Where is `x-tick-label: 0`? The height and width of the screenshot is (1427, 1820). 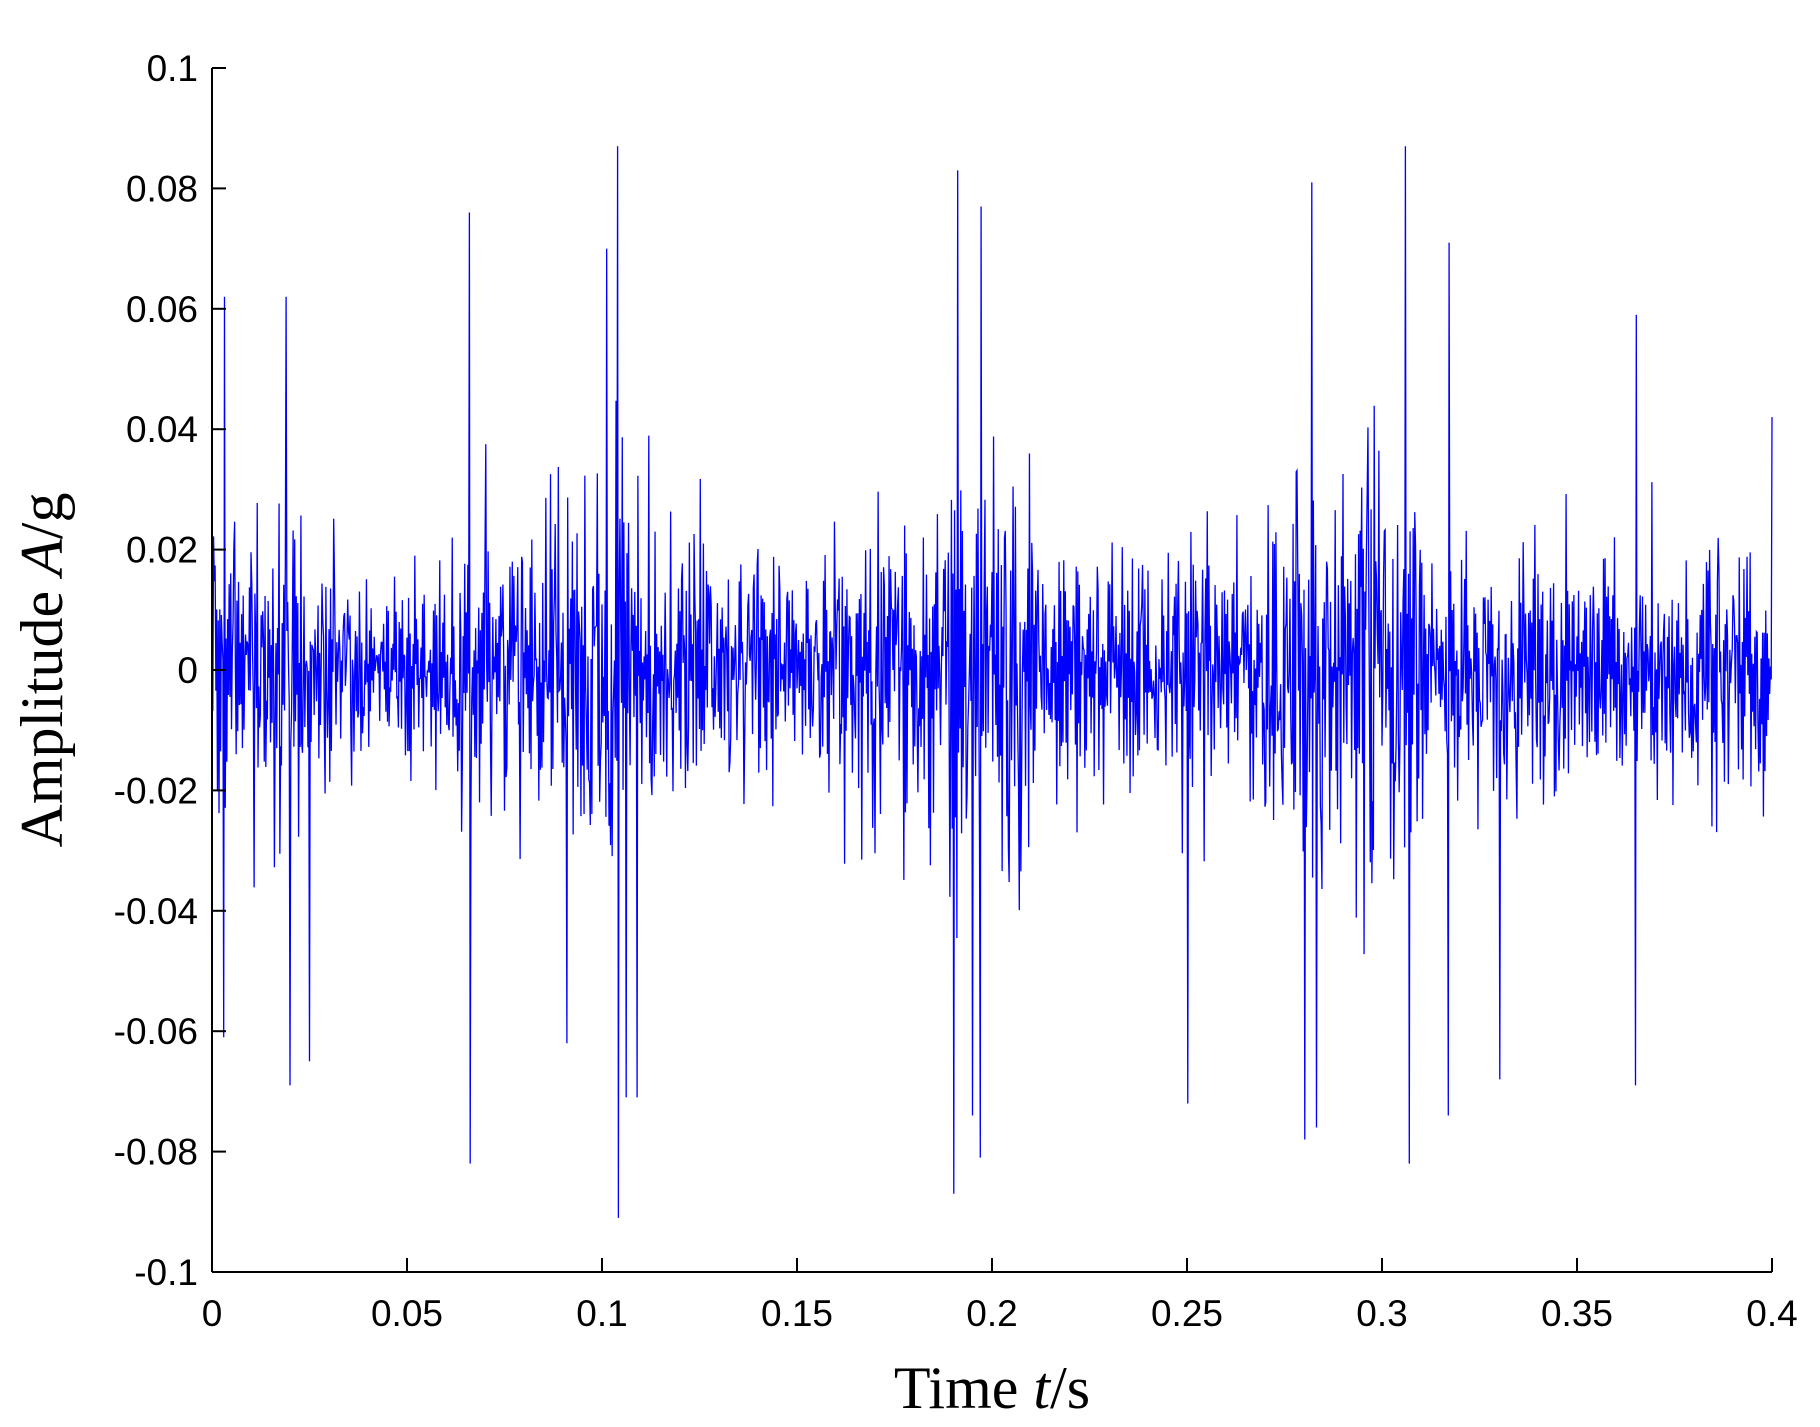 x-tick-label: 0 is located at coordinates (212, 1313).